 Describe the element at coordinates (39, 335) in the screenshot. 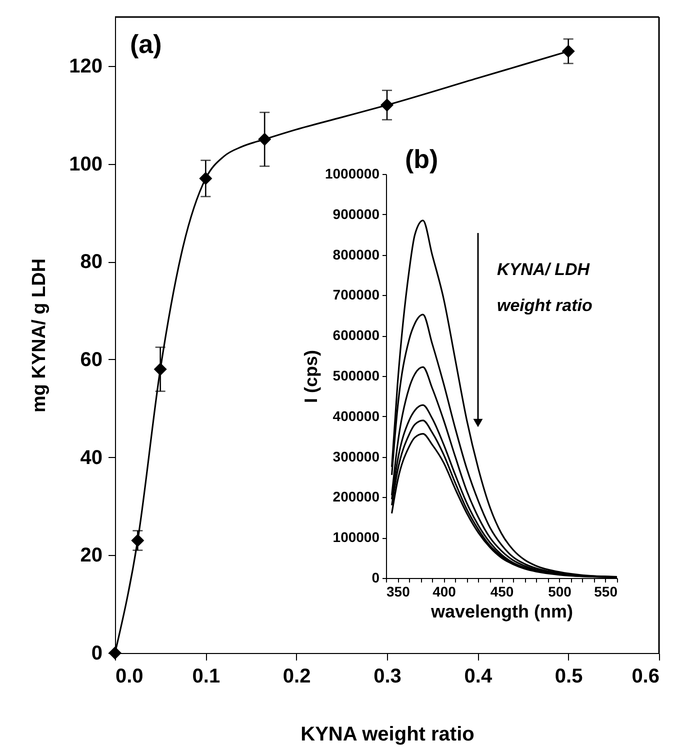

I see `y-axis-title: mg KYNA/ g LDH` at that location.